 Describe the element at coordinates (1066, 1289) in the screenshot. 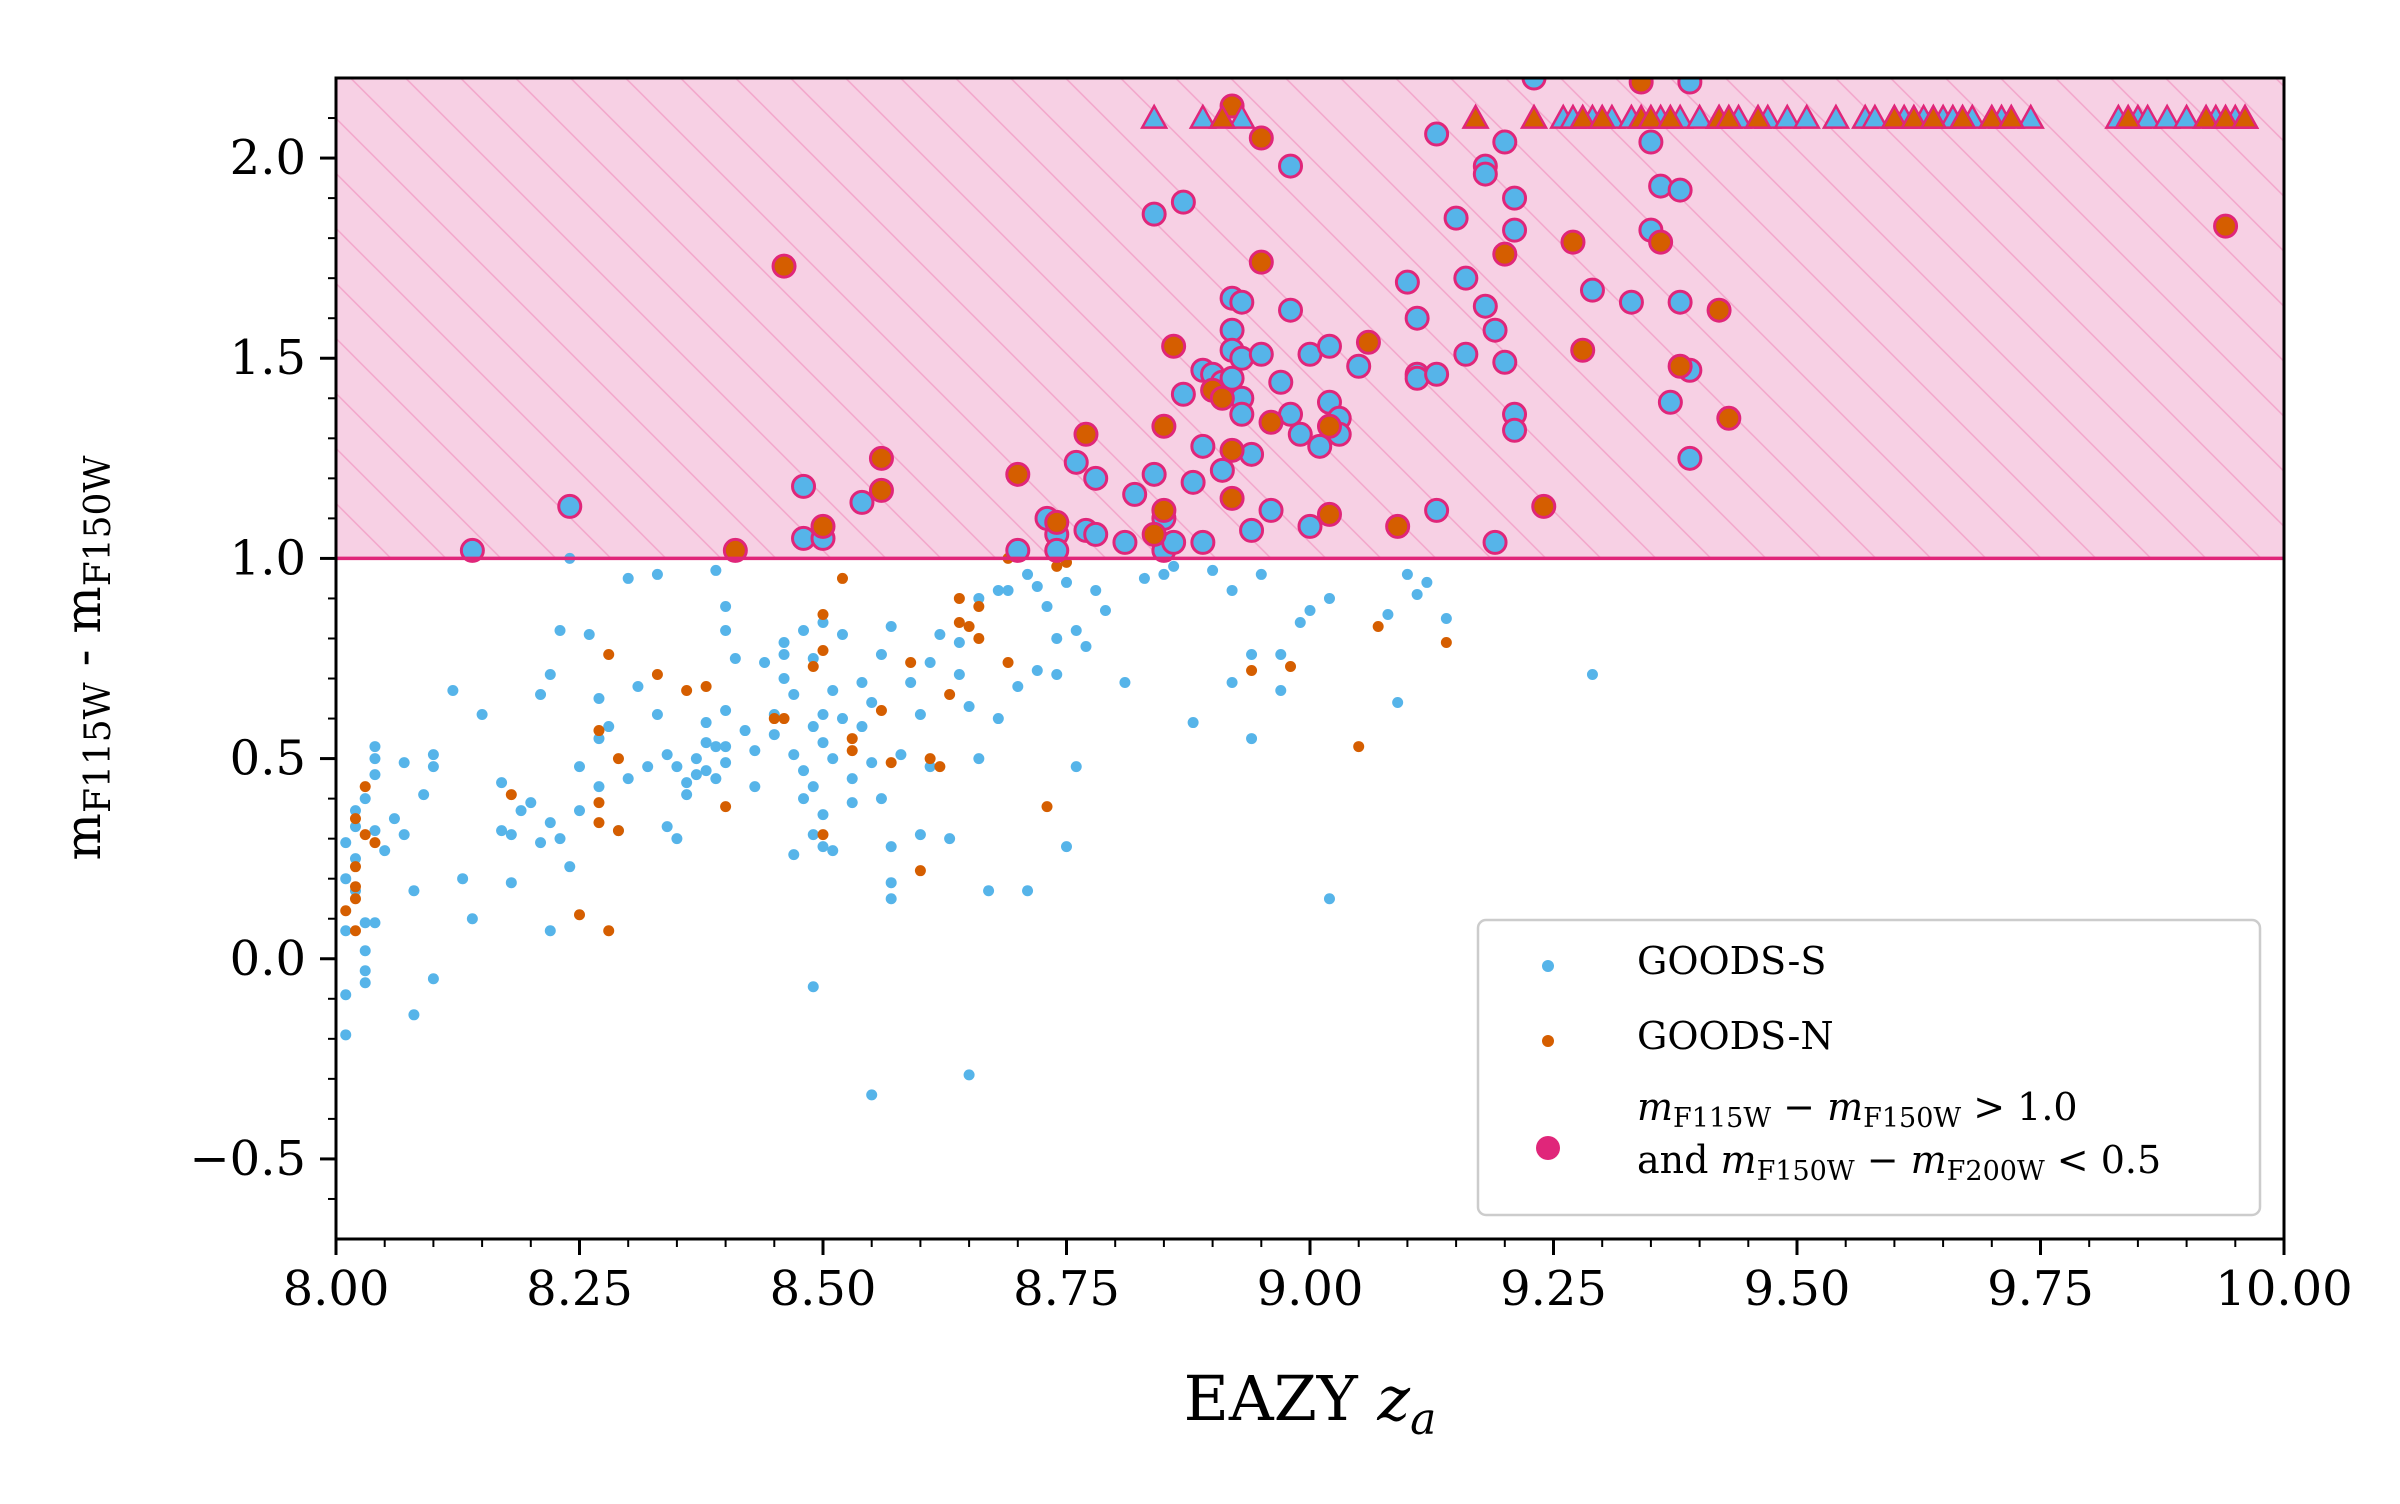

I see `x-tick-label: 8.75` at that location.